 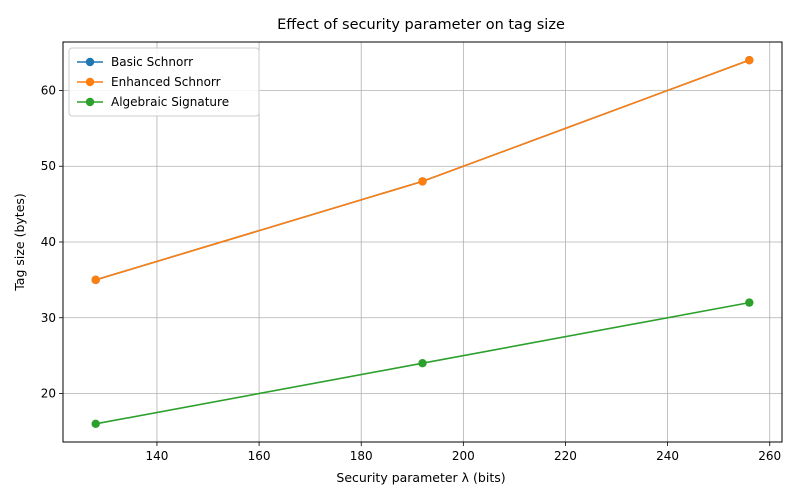 I want to click on x-tick-label: 160, so click(x=259, y=456).